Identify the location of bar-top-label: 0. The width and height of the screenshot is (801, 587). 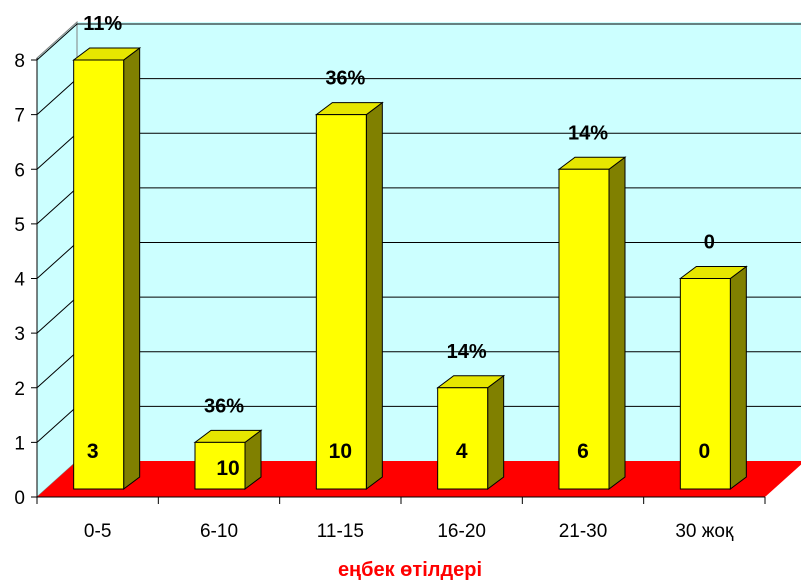
(709, 243).